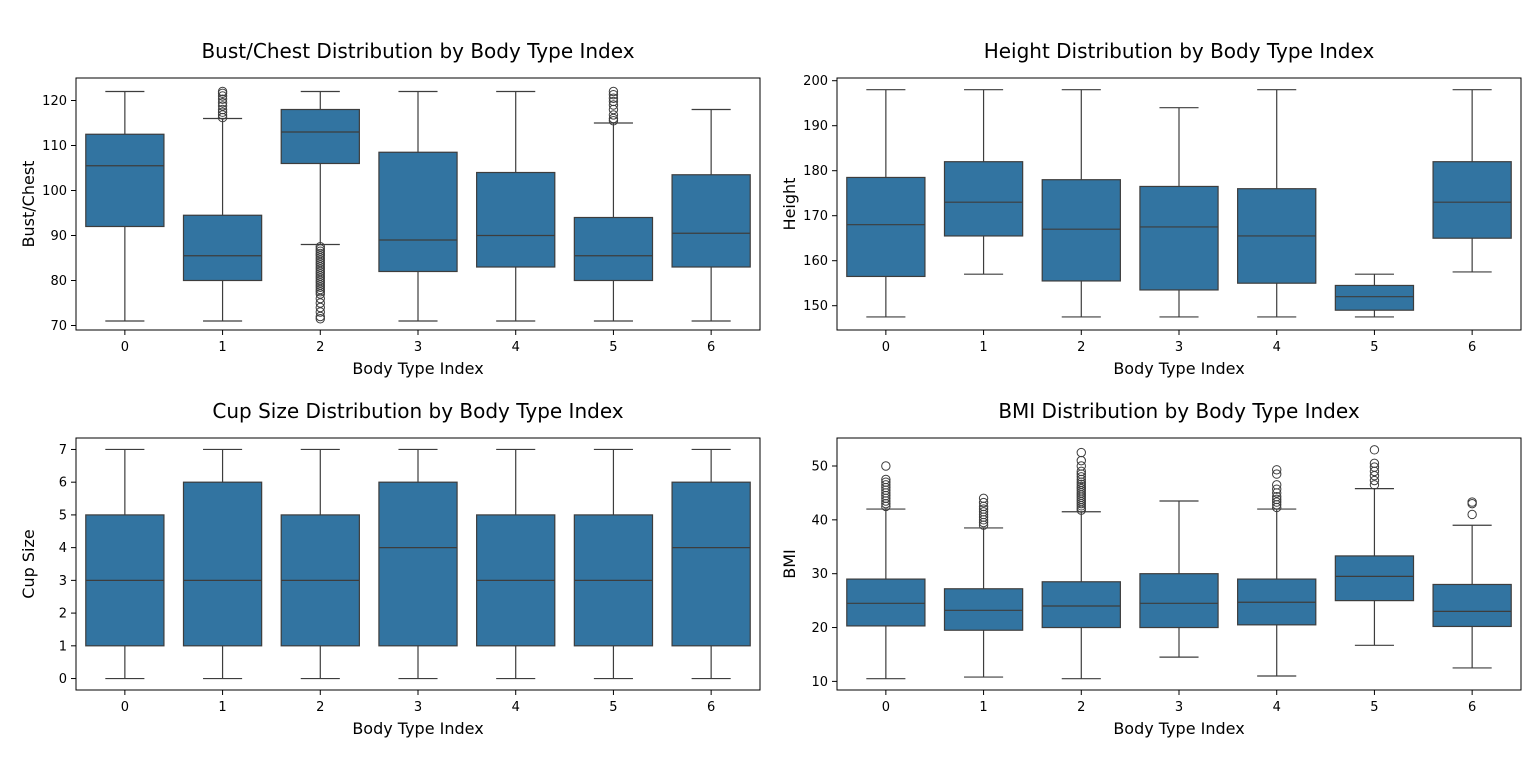 The height and width of the screenshot is (757, 1536). I want to click on cup-size-x-tick-label: 6, so click(711, 707).